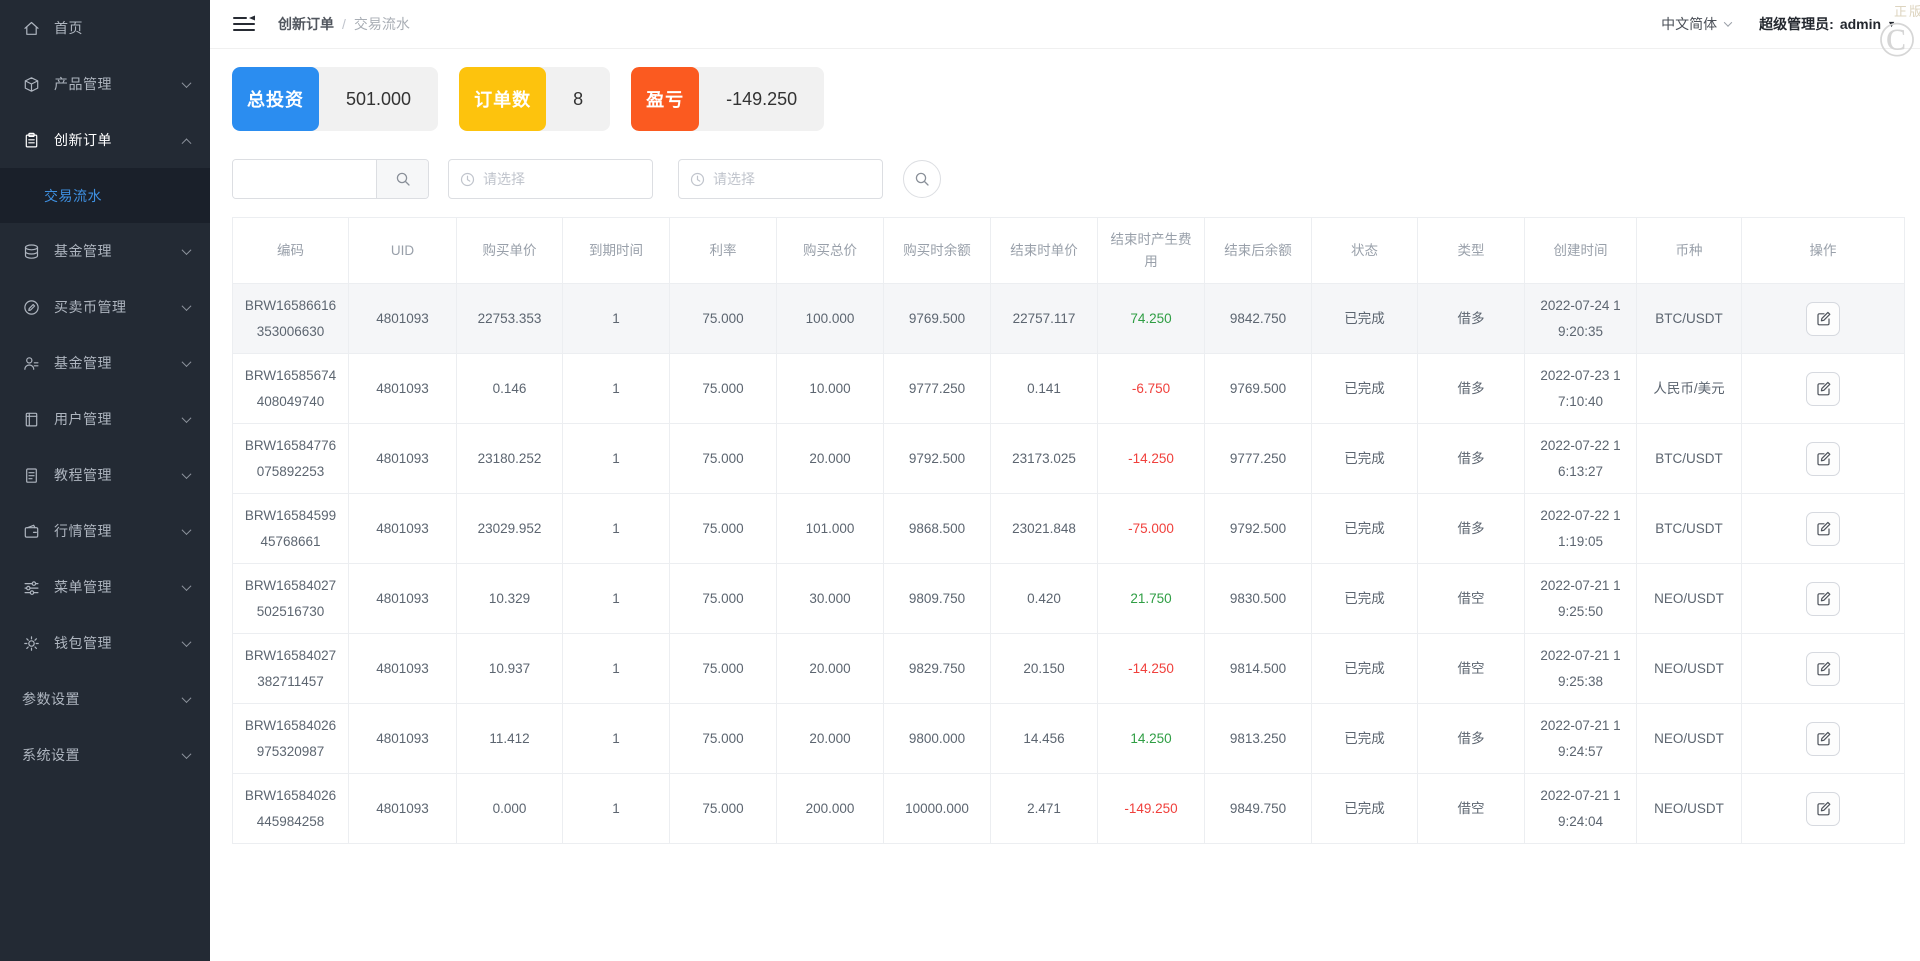 This screenshot has width=1920, height=961. I want to click on type-cell: 借空, so click(1471, 808).